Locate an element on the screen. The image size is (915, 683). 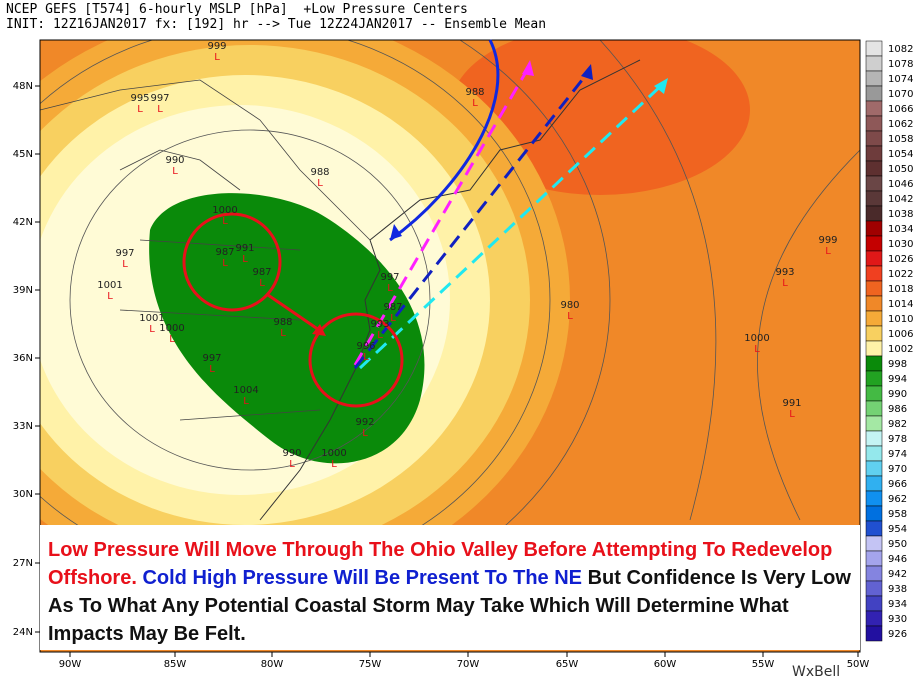
colorbar-label: 938 is located at coordinates (897, 589).